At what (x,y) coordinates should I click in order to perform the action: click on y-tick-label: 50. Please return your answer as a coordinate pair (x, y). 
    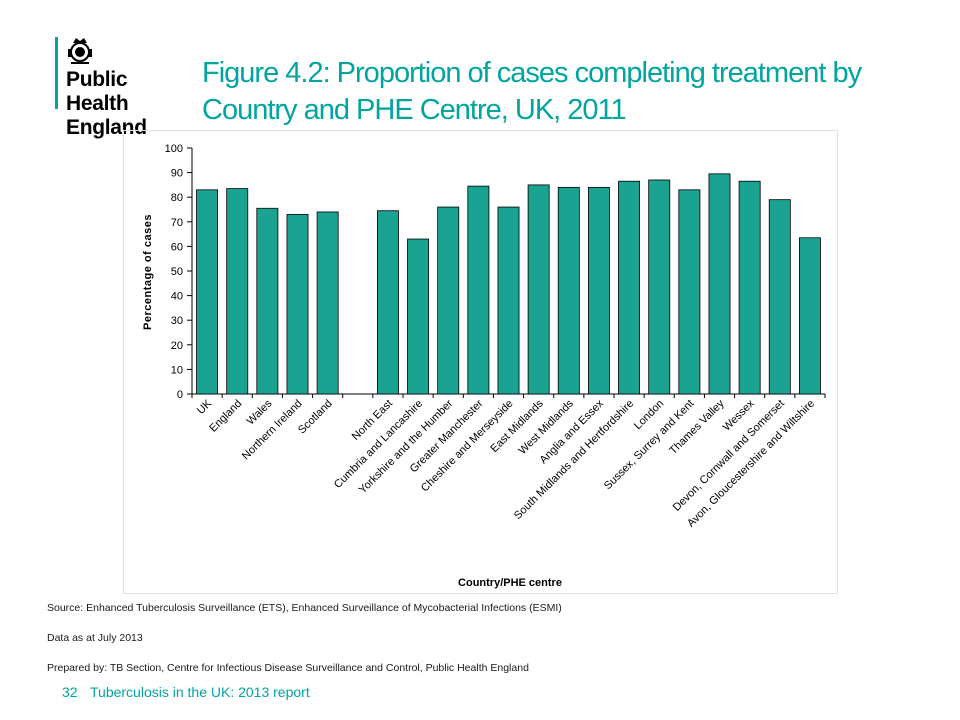
    Looking at the image, I should click on (177, 272).